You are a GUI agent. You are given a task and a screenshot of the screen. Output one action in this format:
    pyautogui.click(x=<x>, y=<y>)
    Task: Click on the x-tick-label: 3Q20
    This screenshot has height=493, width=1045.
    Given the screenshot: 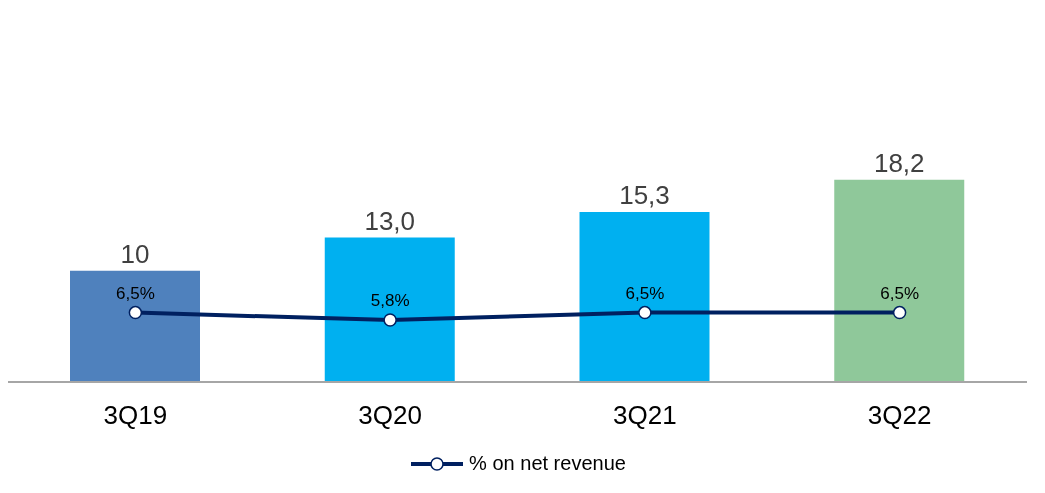 What is the action you would take?
    pyautogui.click(x=390, y=415)
    